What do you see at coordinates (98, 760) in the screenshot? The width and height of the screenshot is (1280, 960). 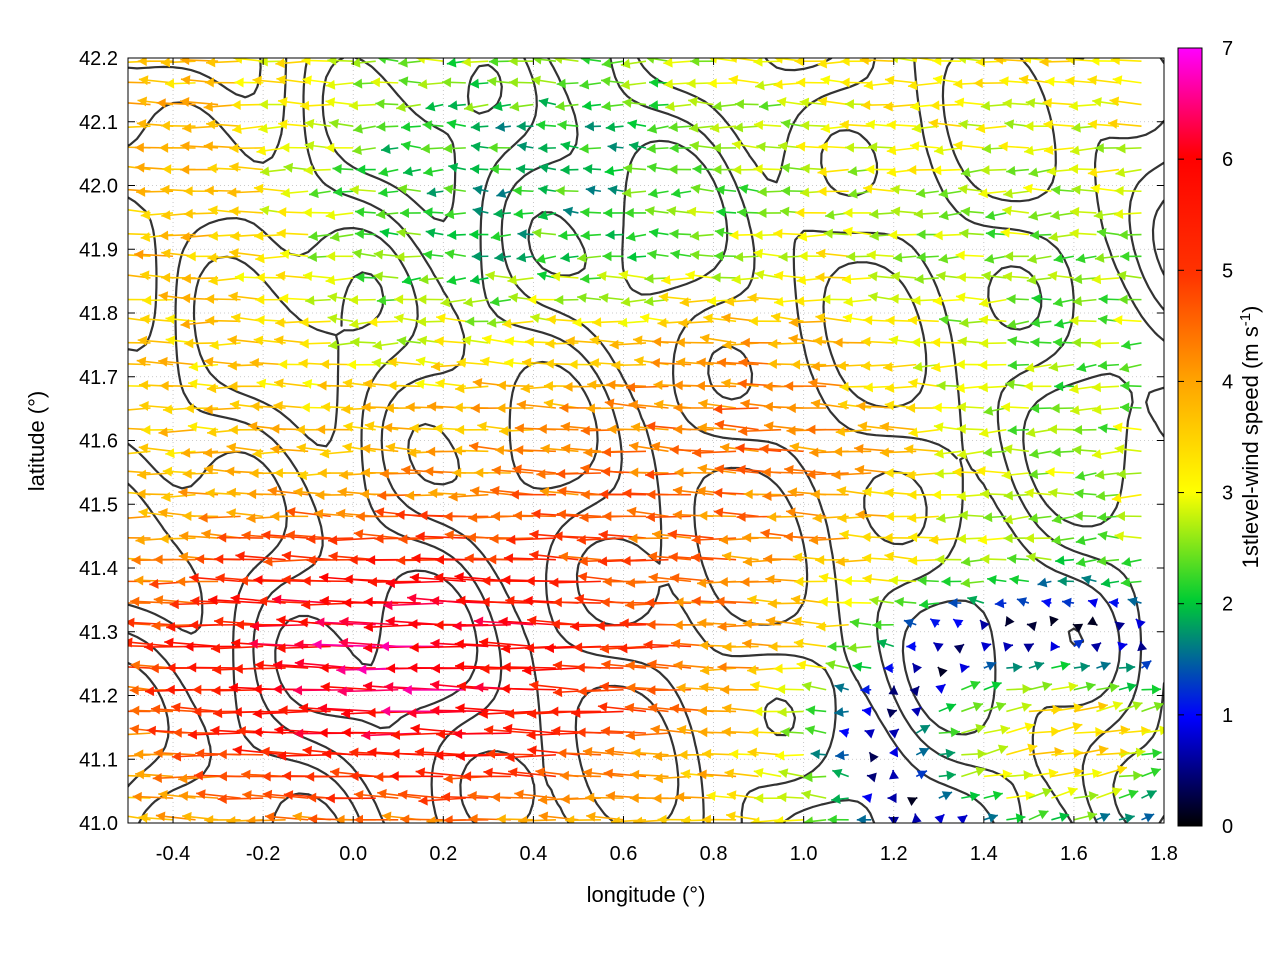 I see `y-tick-label: 41.1` at bounding box center [98, 760].